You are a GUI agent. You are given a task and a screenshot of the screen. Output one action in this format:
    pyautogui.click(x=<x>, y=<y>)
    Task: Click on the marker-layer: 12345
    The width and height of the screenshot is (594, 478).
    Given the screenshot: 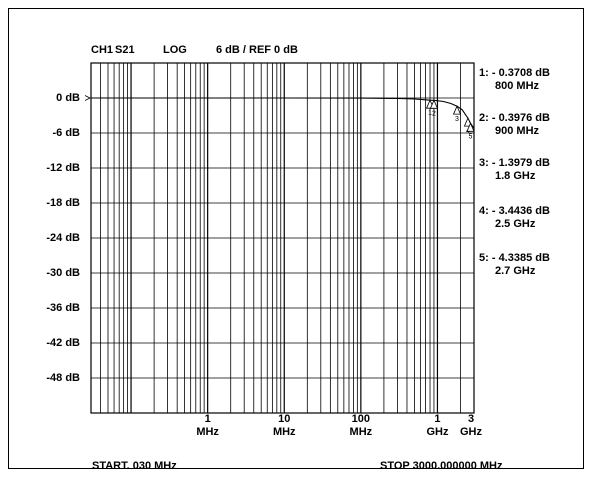 What is the action you would take?
    pyautogui.click(x=450, y=119)
    